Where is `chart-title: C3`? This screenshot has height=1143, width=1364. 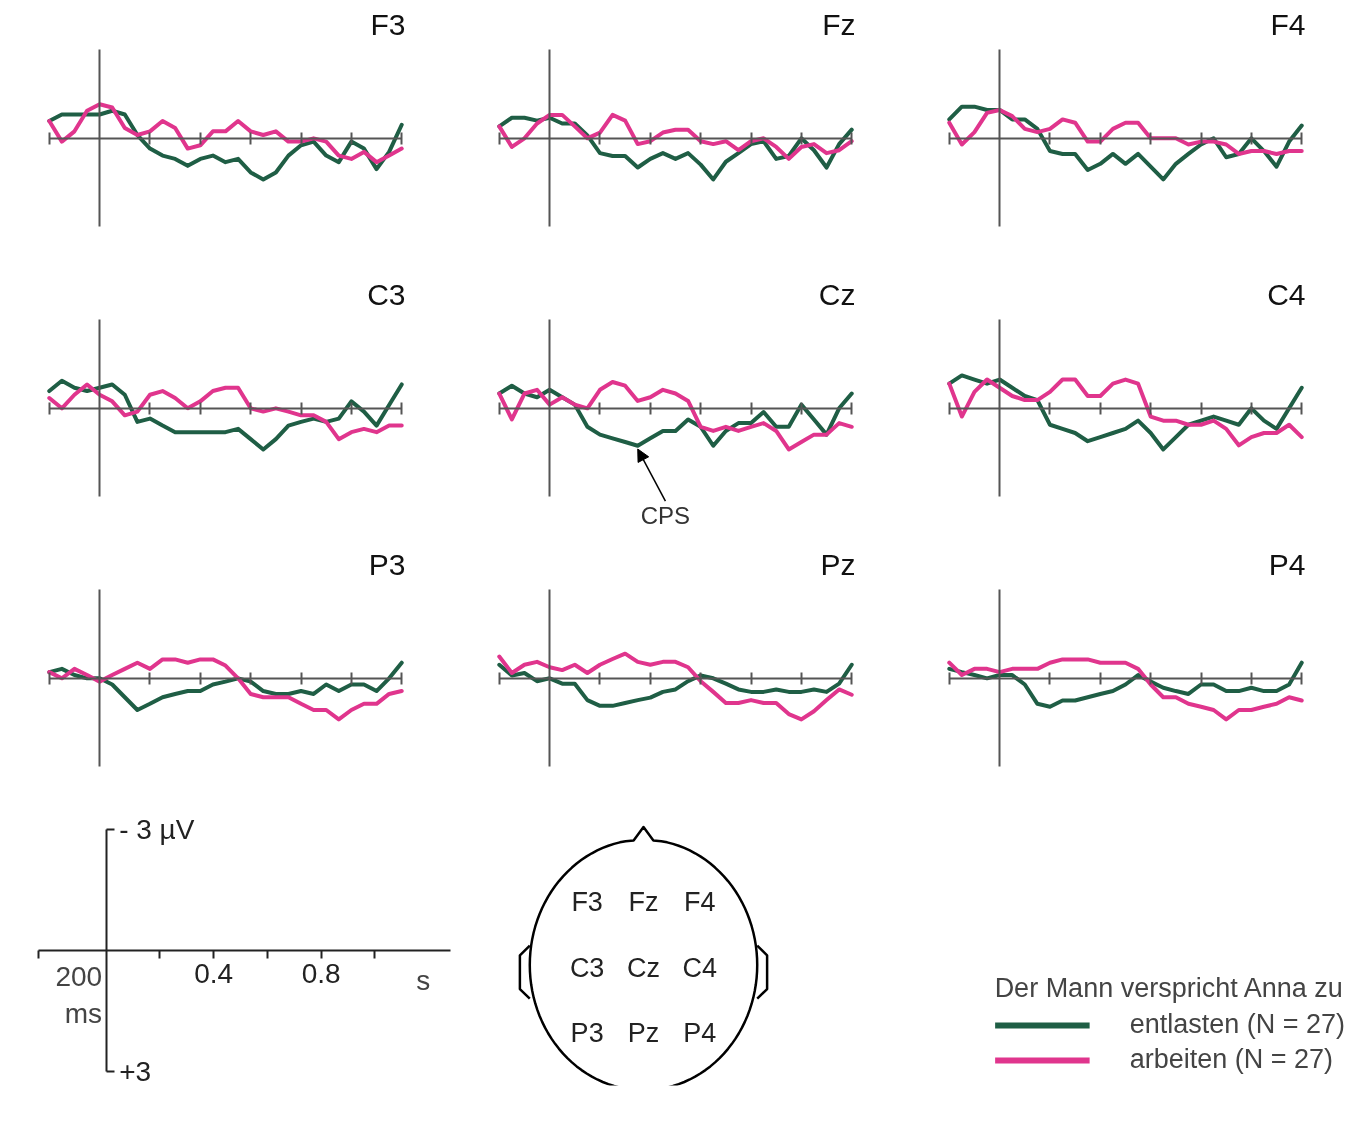 chart-title: C3 is located at coordinates (386, 294).